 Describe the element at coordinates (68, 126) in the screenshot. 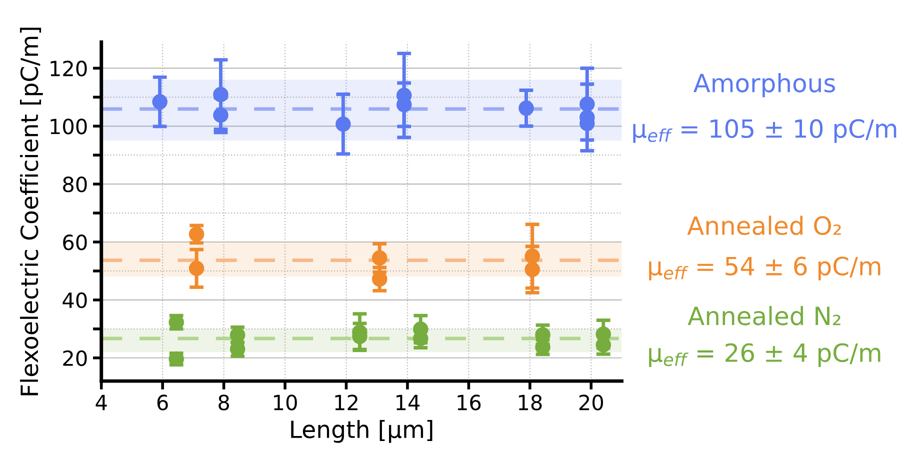

I see `y-tick-label: 100` at that location.